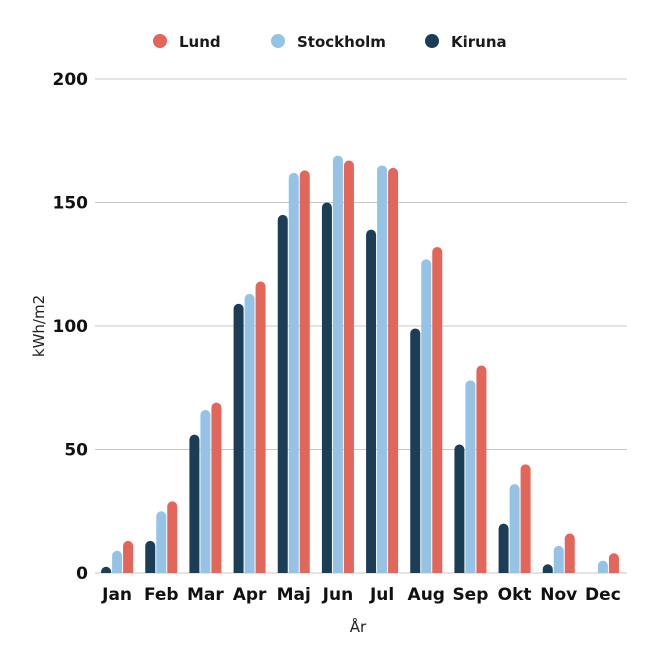 This screenshot has width=656, height=656. What do you see at coordinates (116, 595) in the screenshot?
I see `x-tick-label: Jan` at bounding box center [116, 595].